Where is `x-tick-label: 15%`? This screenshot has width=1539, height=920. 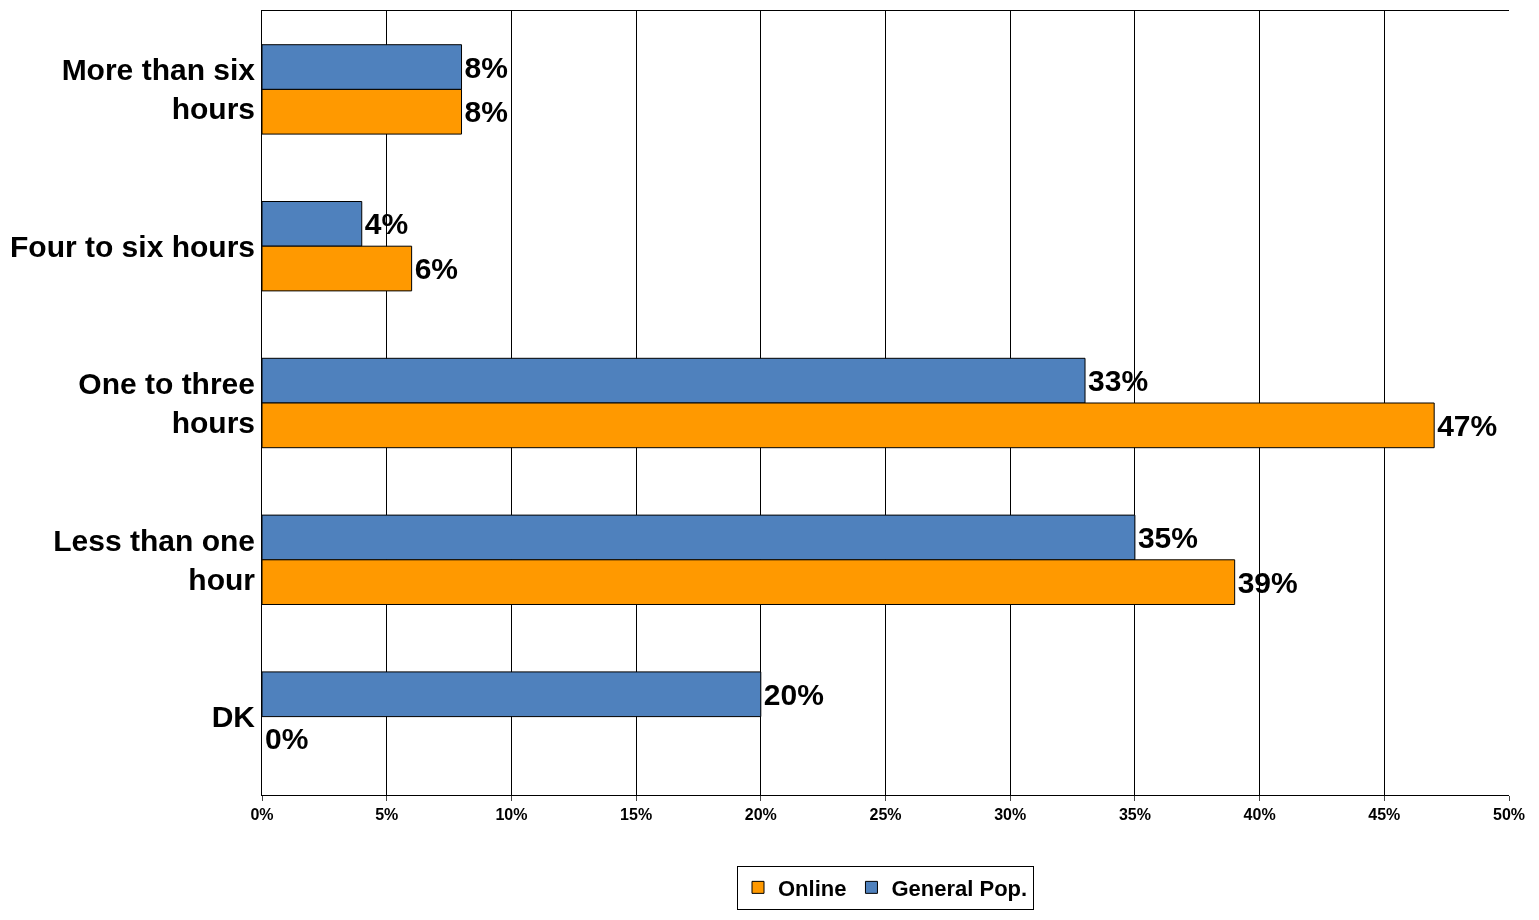
x-tick-label: 15% is located at coordinates (636, 815).